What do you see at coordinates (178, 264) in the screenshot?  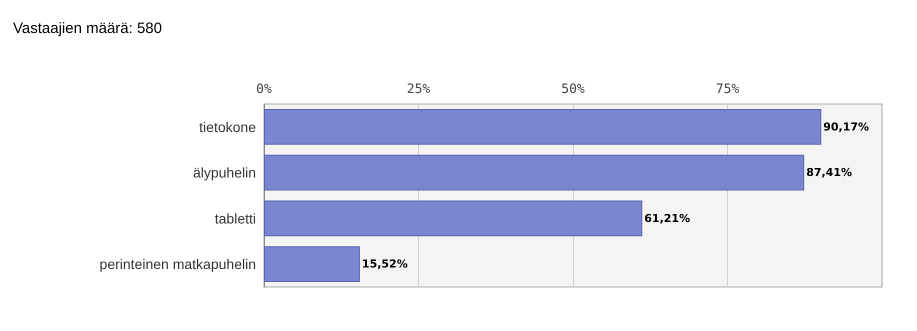 I see `y-tick-label: perinteinen matkapuhelin` at bounding box center [178, 264].